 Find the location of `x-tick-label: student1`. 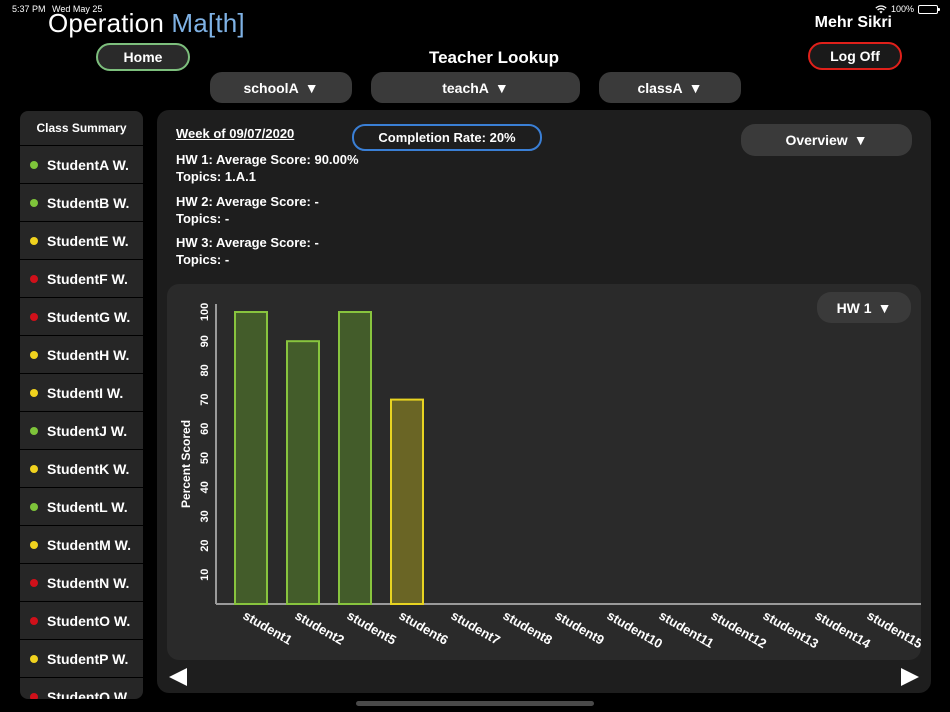

x-tick-label: student1 is located at coordinates (268, 628).